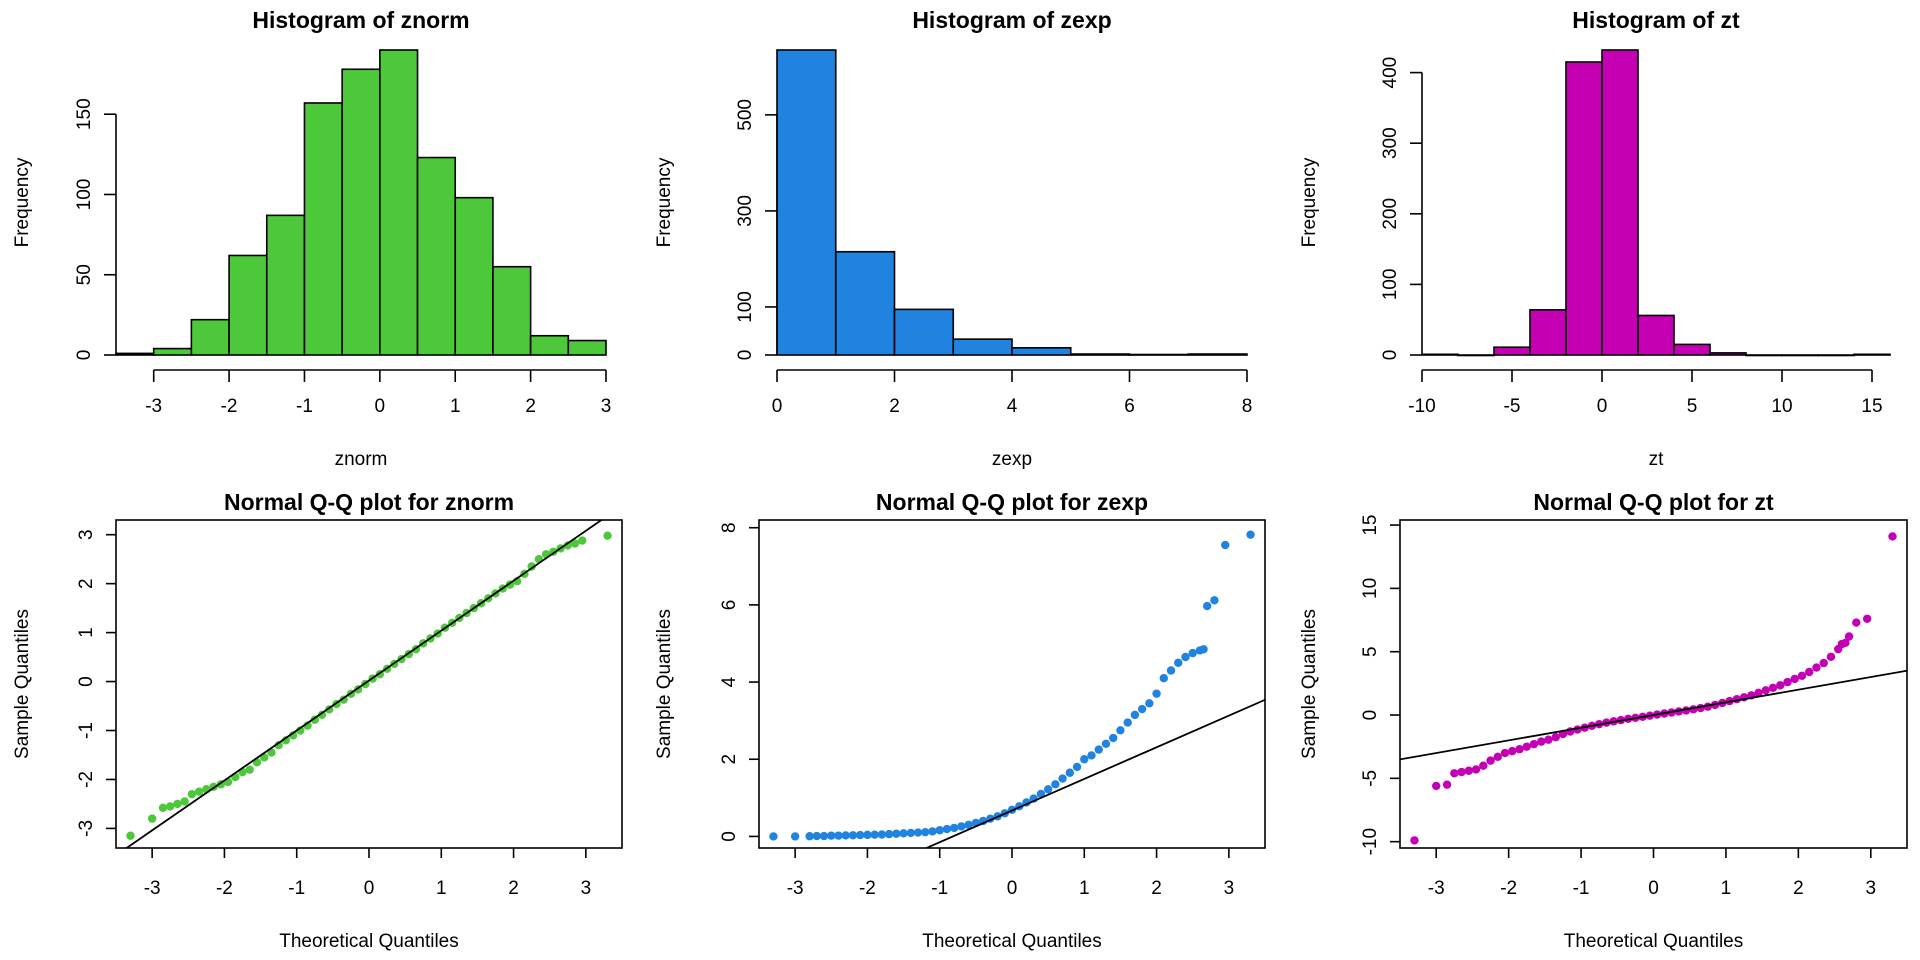  Describe the element at coordinates (86, 828) in the screenshot. I see `y-tick-label: -3` at that location.